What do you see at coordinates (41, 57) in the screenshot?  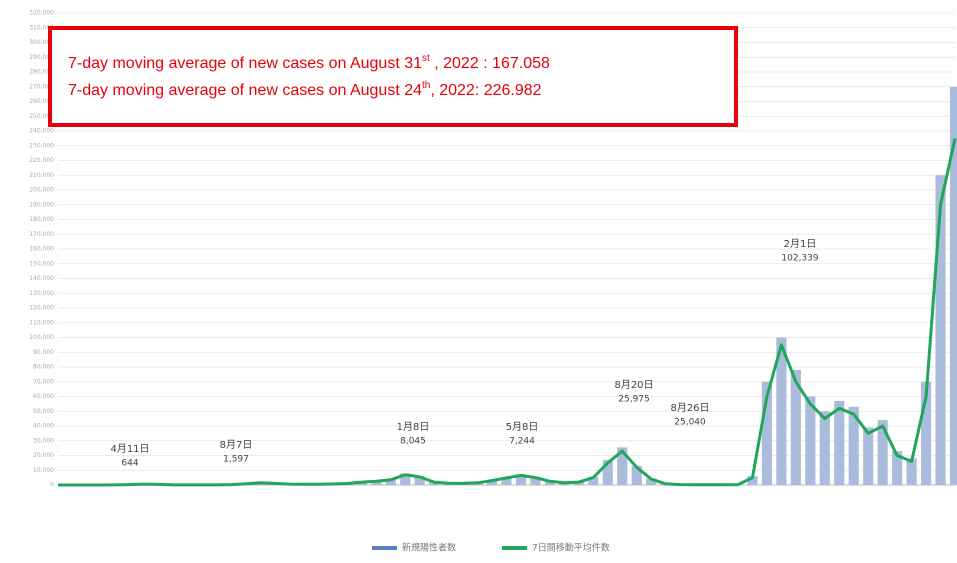 I see `y-tick-label: 290,000` at bounding box center [41, 57].